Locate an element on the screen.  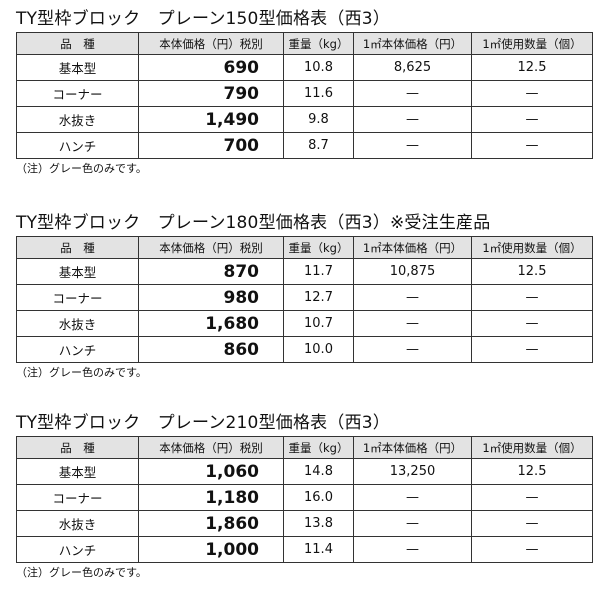
table-row: 基本型 690 10.8 8,625 12.5 is located at coordinates (304, 67).